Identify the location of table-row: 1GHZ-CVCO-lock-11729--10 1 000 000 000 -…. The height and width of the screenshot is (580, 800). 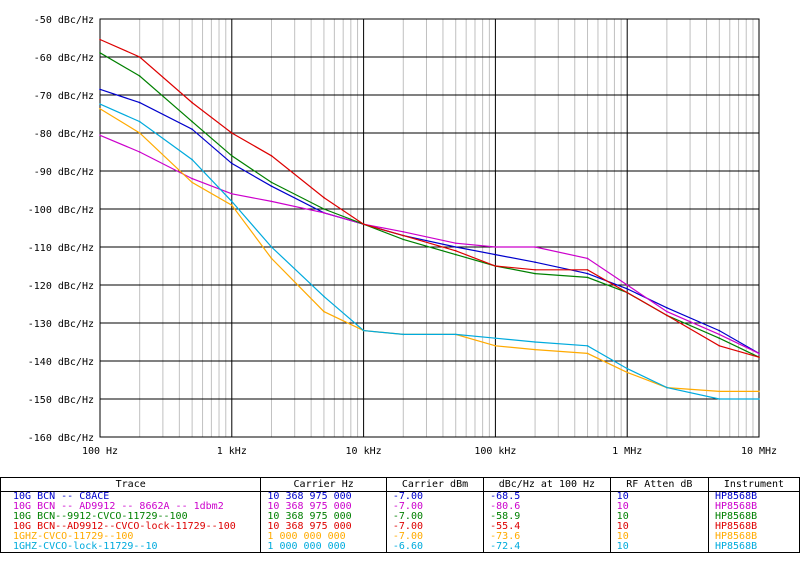
(400, 547).